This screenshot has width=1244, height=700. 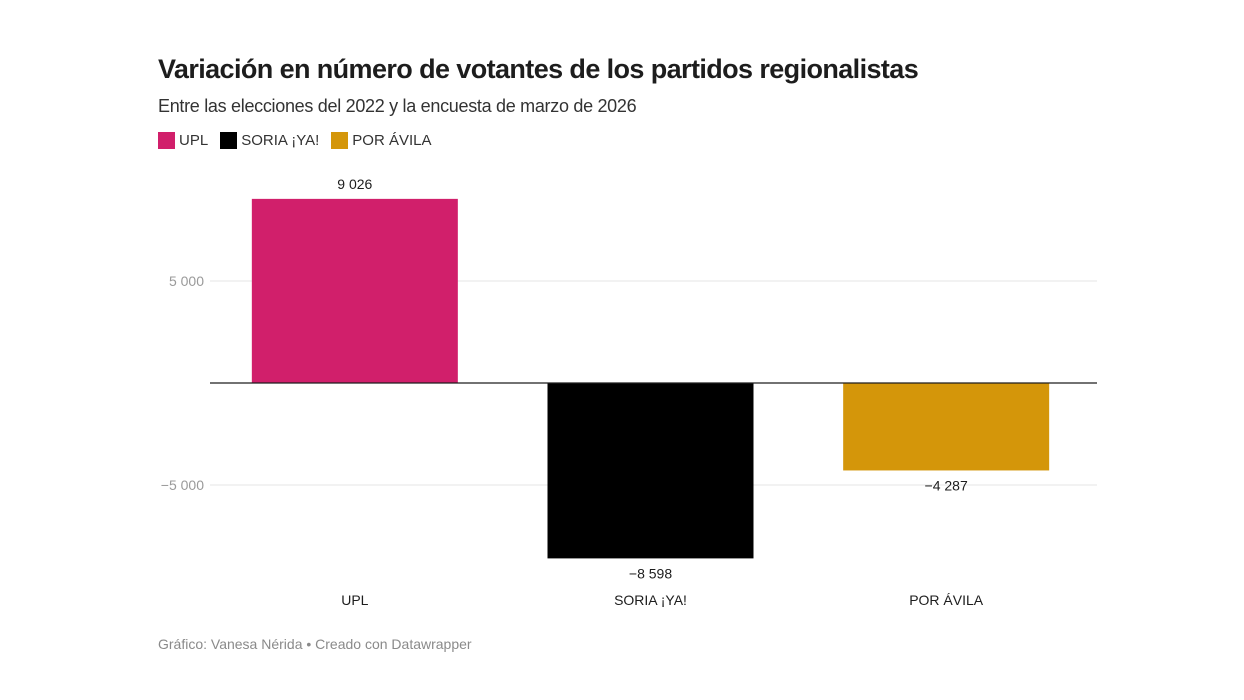 I want to click on bar-soria-ya, so click(x=650, y=471).